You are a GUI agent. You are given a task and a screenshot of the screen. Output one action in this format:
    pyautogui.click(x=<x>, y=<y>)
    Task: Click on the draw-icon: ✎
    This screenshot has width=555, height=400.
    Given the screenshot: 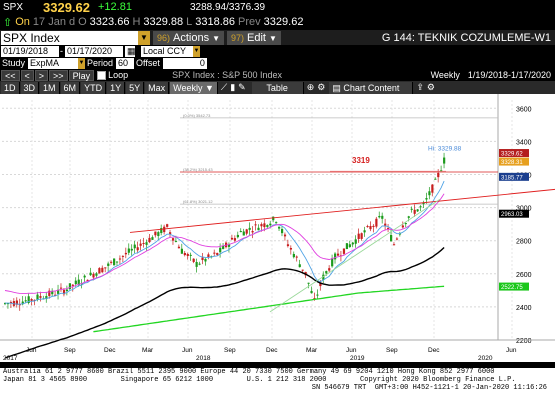 What is the action you would take?
    pyautogui.click(x=242, y=87)
    